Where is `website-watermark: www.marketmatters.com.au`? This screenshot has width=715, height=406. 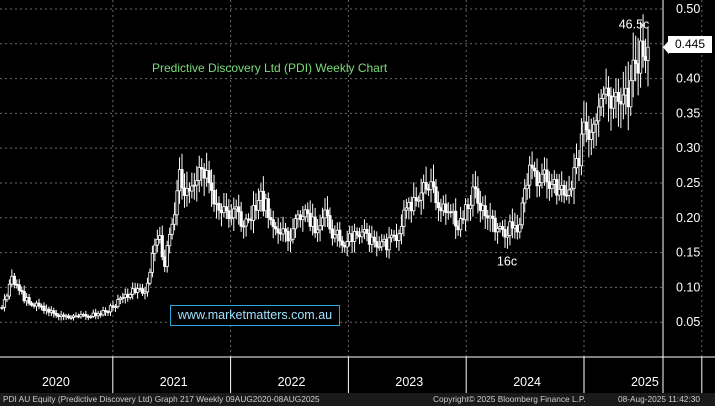
website-watermark: www.marketmatters.com.au is located at coordinates (255, 315).